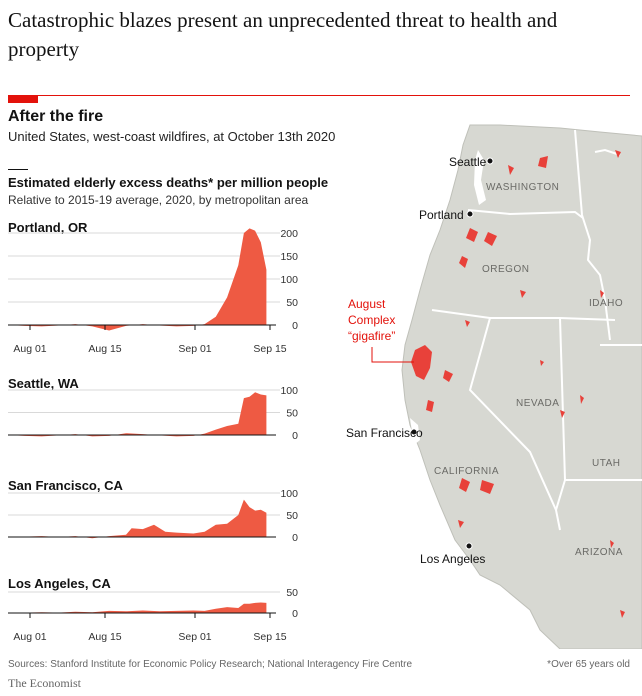 The width and height of the screenshot is (642, 696). I want to click on puget-sound, so click(480, 177).